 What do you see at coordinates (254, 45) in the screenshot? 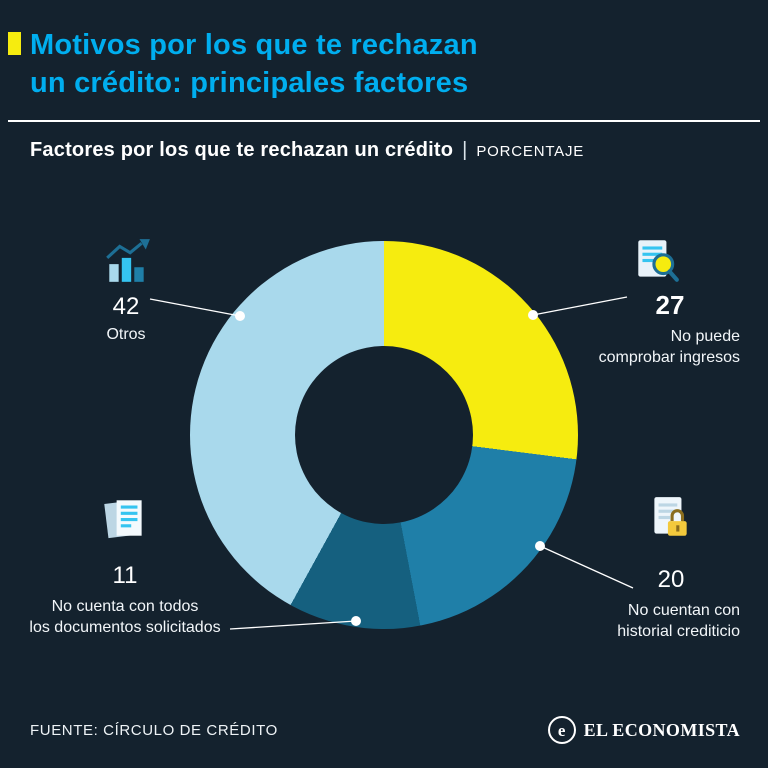
I see `title-line-1: Motivos por los que te rechazan` at bounding box center [254, 45].